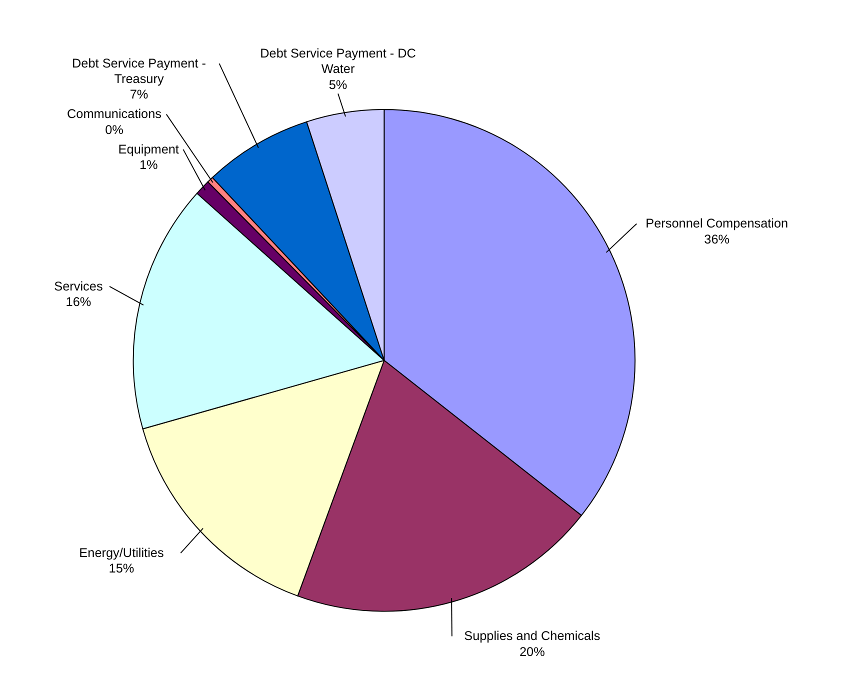 The image size is (863, 673). I want to click on slice-label: Equipment, so click(149, 149).